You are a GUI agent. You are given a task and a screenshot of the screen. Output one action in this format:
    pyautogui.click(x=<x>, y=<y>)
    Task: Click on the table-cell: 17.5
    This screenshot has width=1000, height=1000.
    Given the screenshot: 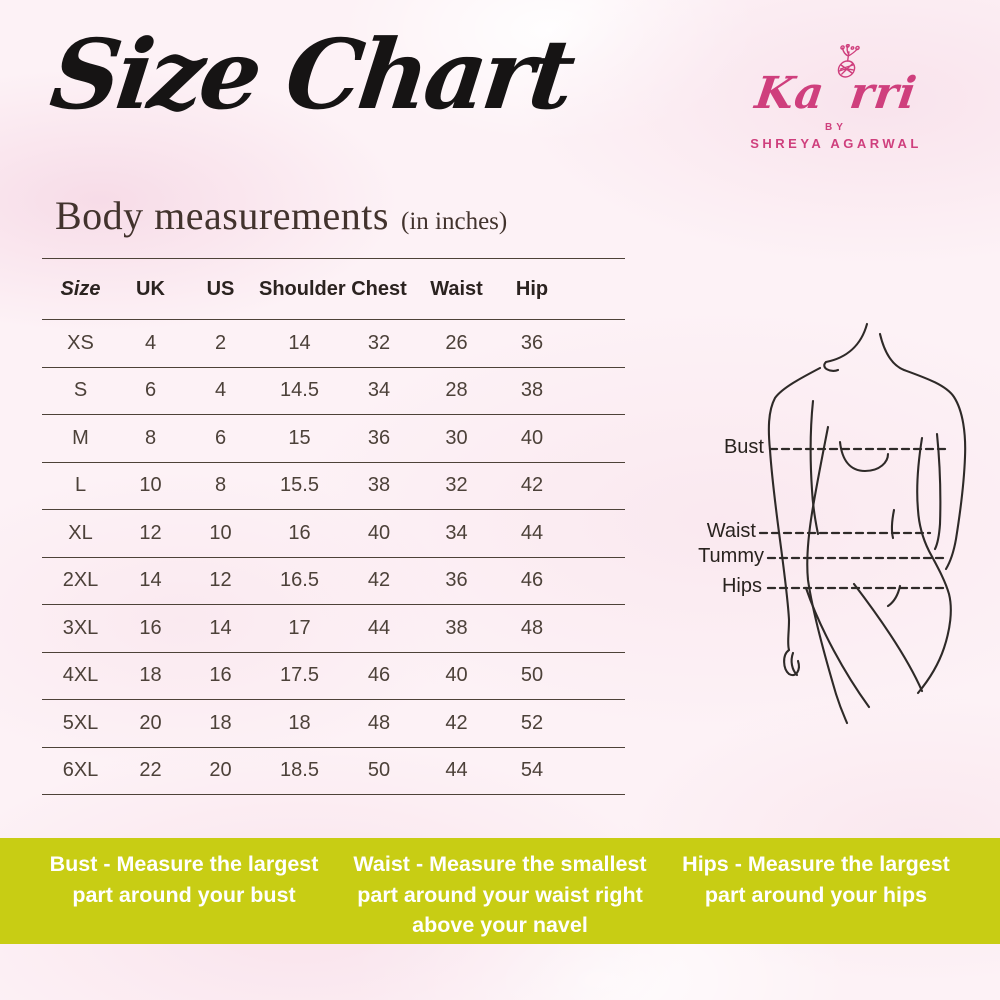 What is the action you would take?
    pyautogui.click(x=299, y=675)
    